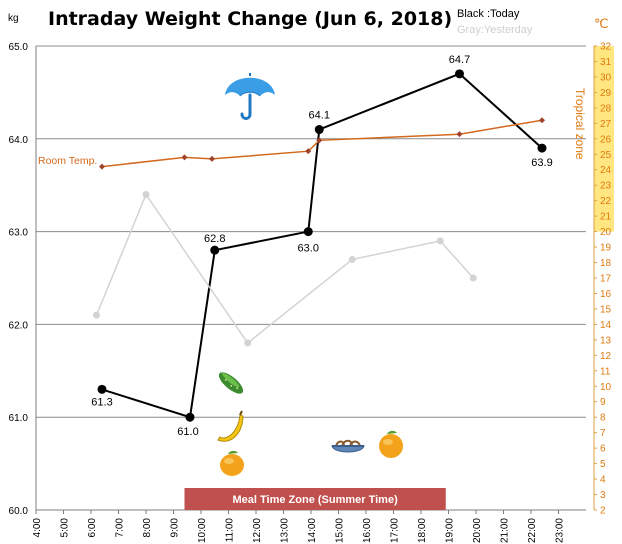 The image size is (622, 544). Describe the element at coordinates (312, 530) in the screenshot. I see `x-tick-label: 14:00` at that location.